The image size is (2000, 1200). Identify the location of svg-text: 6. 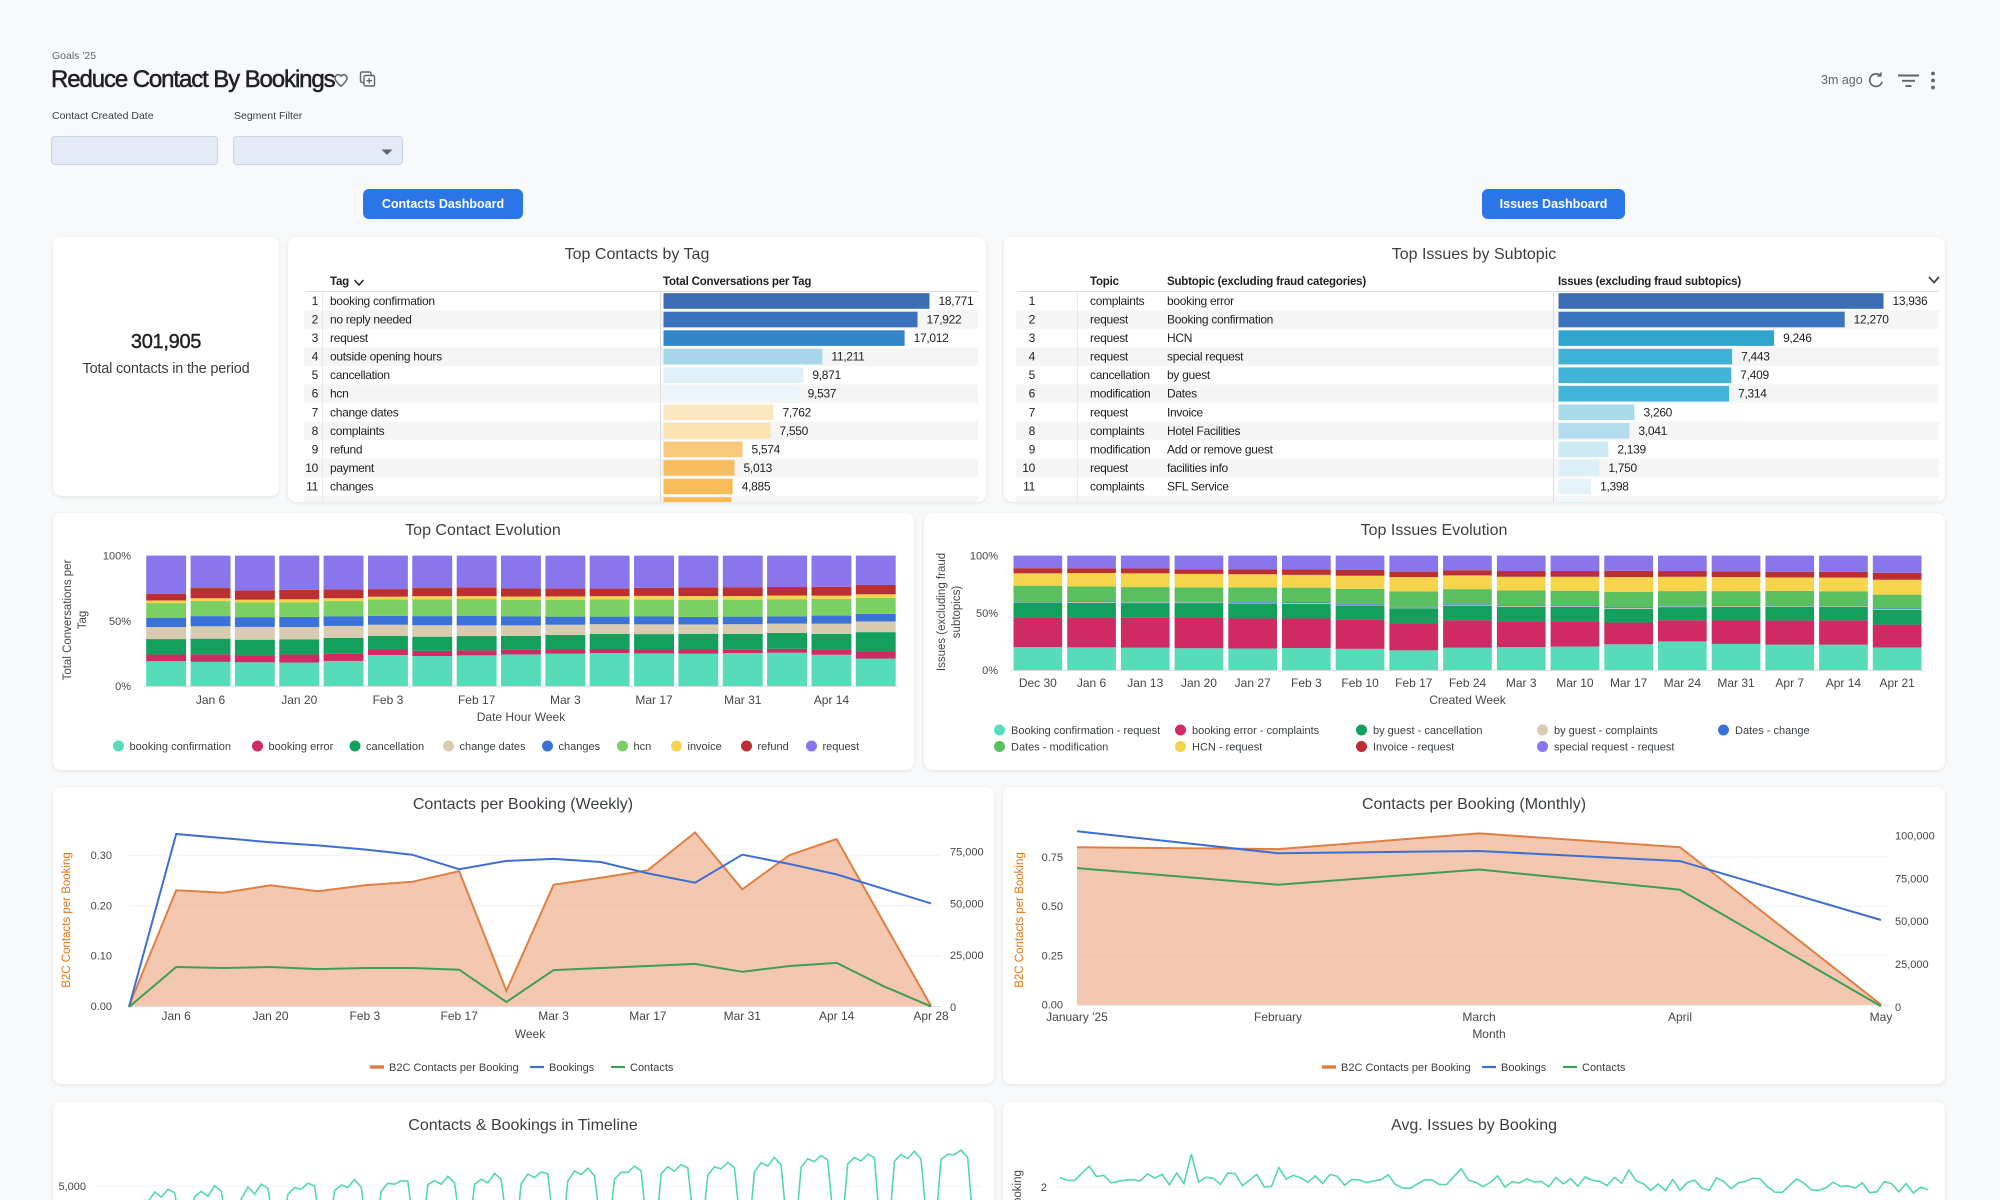
(1032, 394).